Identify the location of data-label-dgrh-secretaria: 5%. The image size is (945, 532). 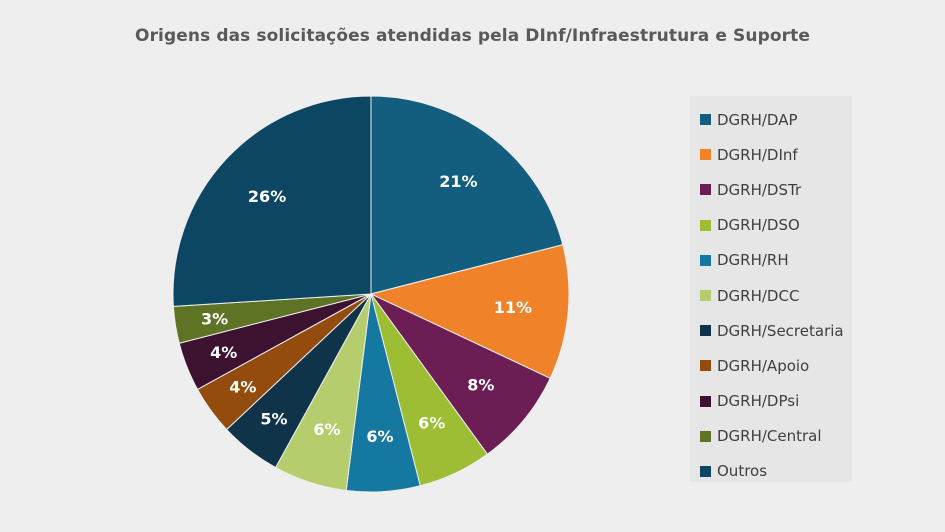
(273, 419).